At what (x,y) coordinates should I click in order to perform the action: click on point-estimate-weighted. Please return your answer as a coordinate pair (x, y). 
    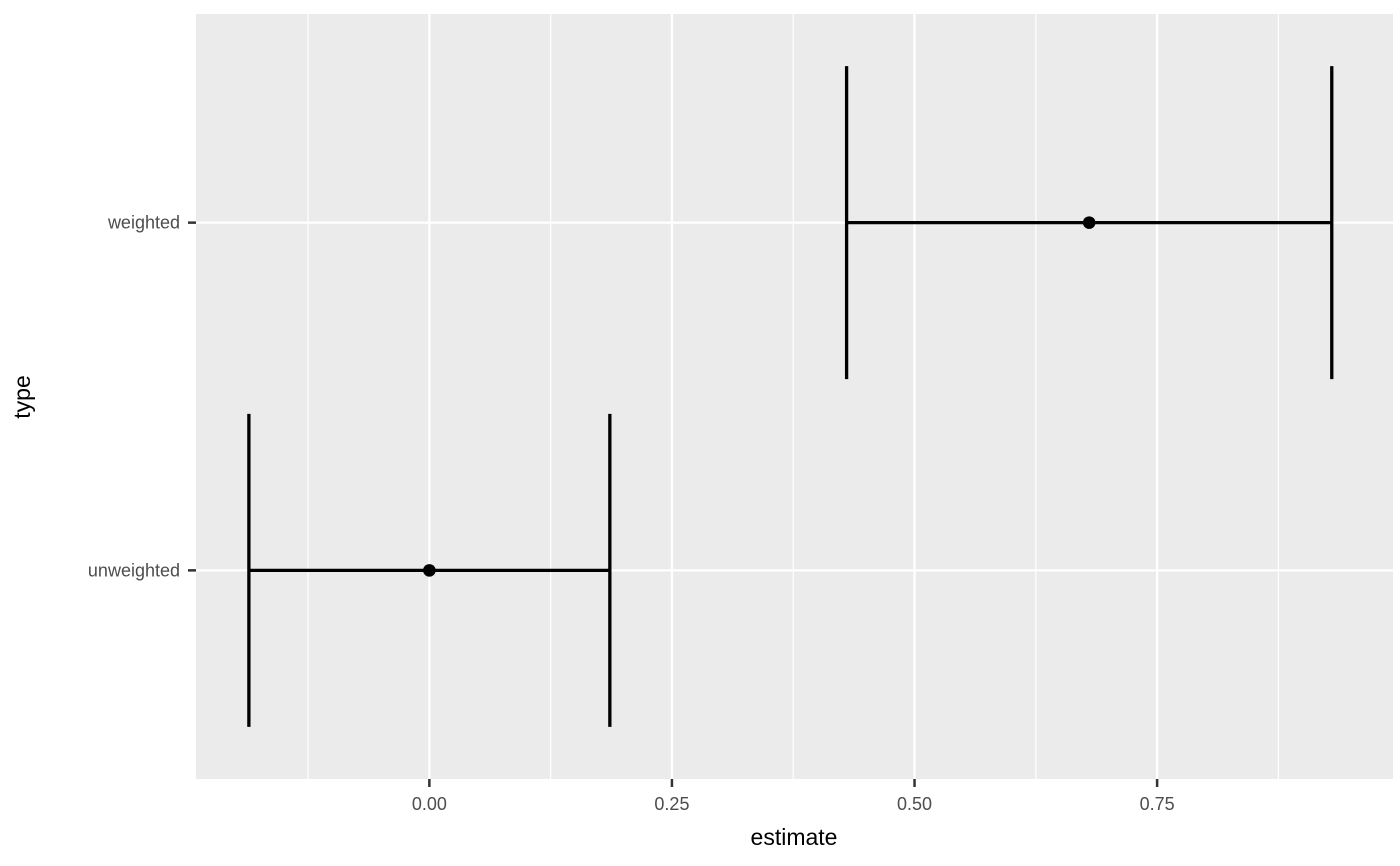
    Looking at the image, I should click on (1089, 222).